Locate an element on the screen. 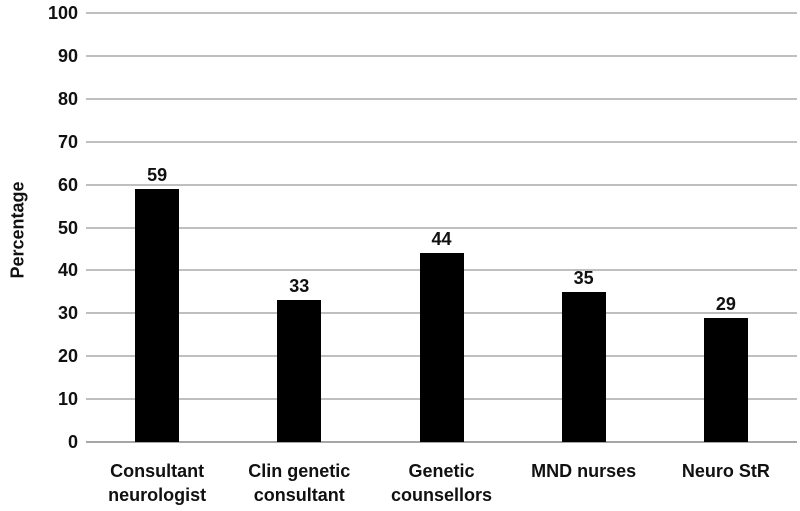 The height and width of the screenshot is (511, 800). y-tick-label: 10 is located at coordinates (67, 399).